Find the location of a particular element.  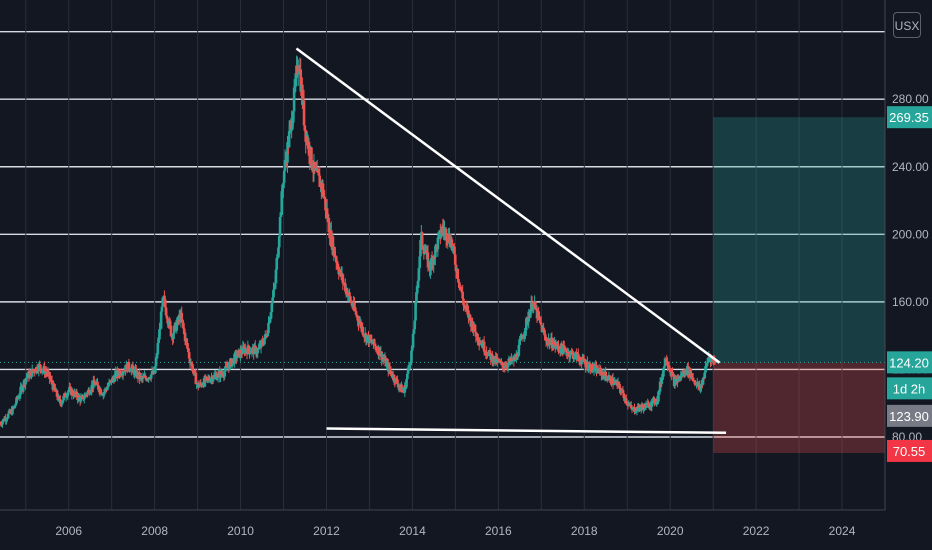

x-tick-label: 2020 is located at coordinates (670, 531).